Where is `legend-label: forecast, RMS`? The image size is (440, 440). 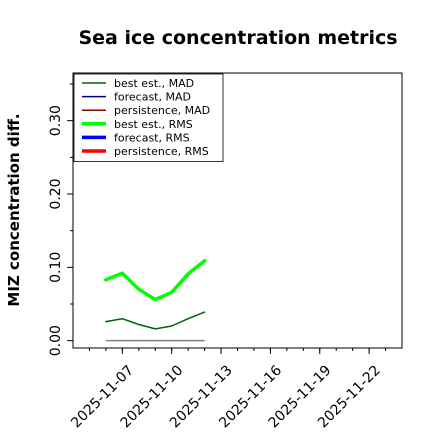 legend-label: forecast, RMS is located at coordinates (152, 137).